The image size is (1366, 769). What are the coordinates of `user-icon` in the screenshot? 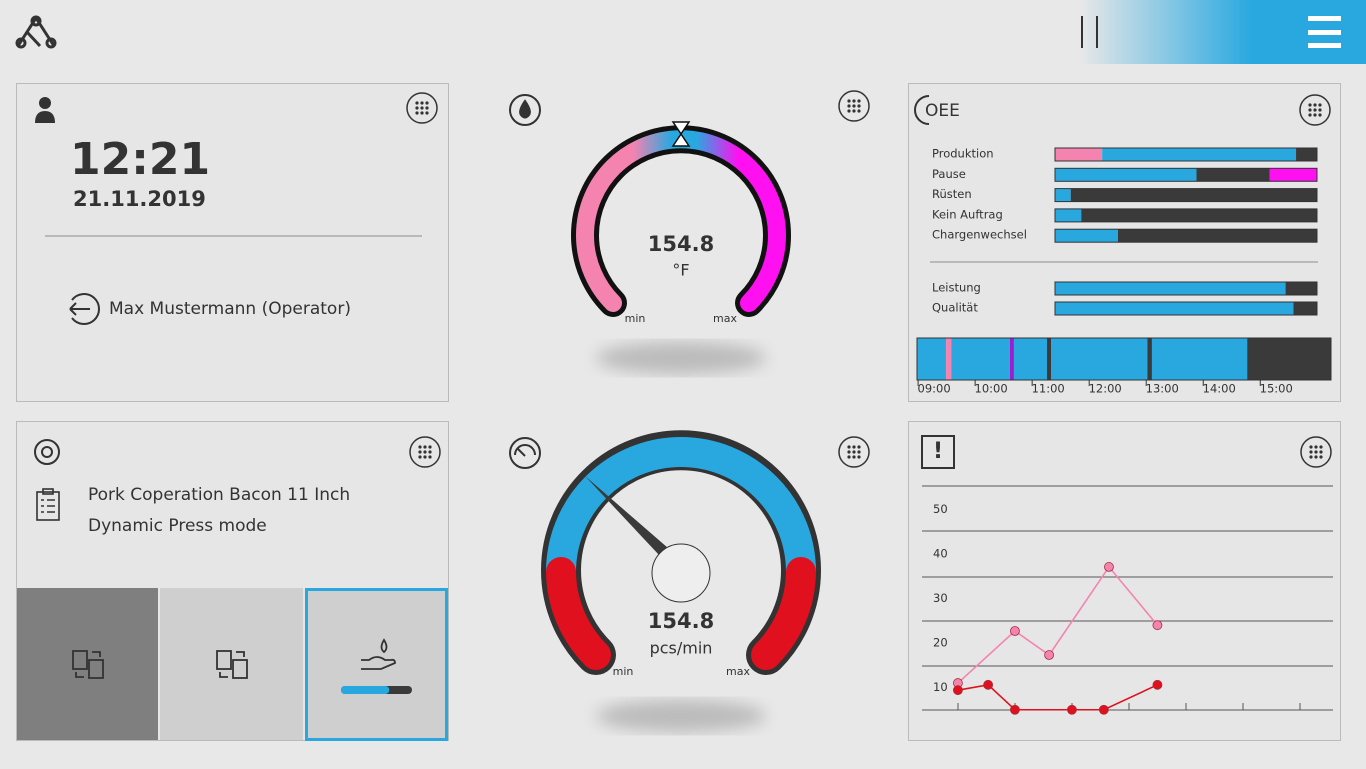 It's located at (45, 110).